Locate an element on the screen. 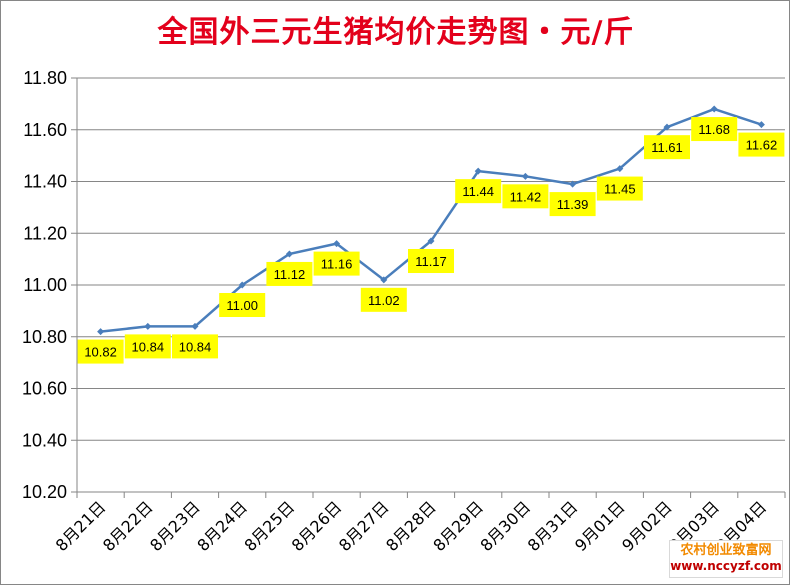 This screenshot has height=586, width=790. data-label-text: 11.68 is located at coordinates (714, 129).